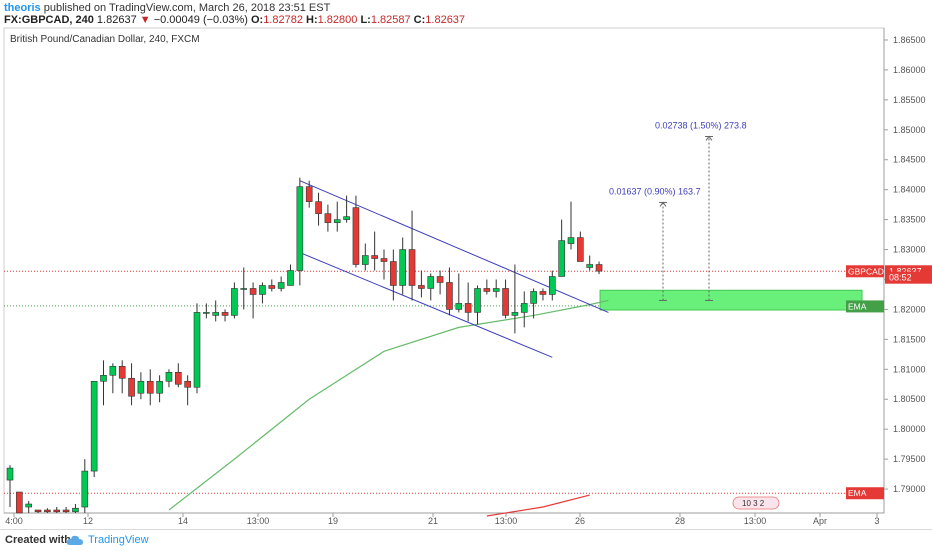  Describe the element at coordinates (426, 305) in the screenshot. I see `channel-lower-line` at that location.